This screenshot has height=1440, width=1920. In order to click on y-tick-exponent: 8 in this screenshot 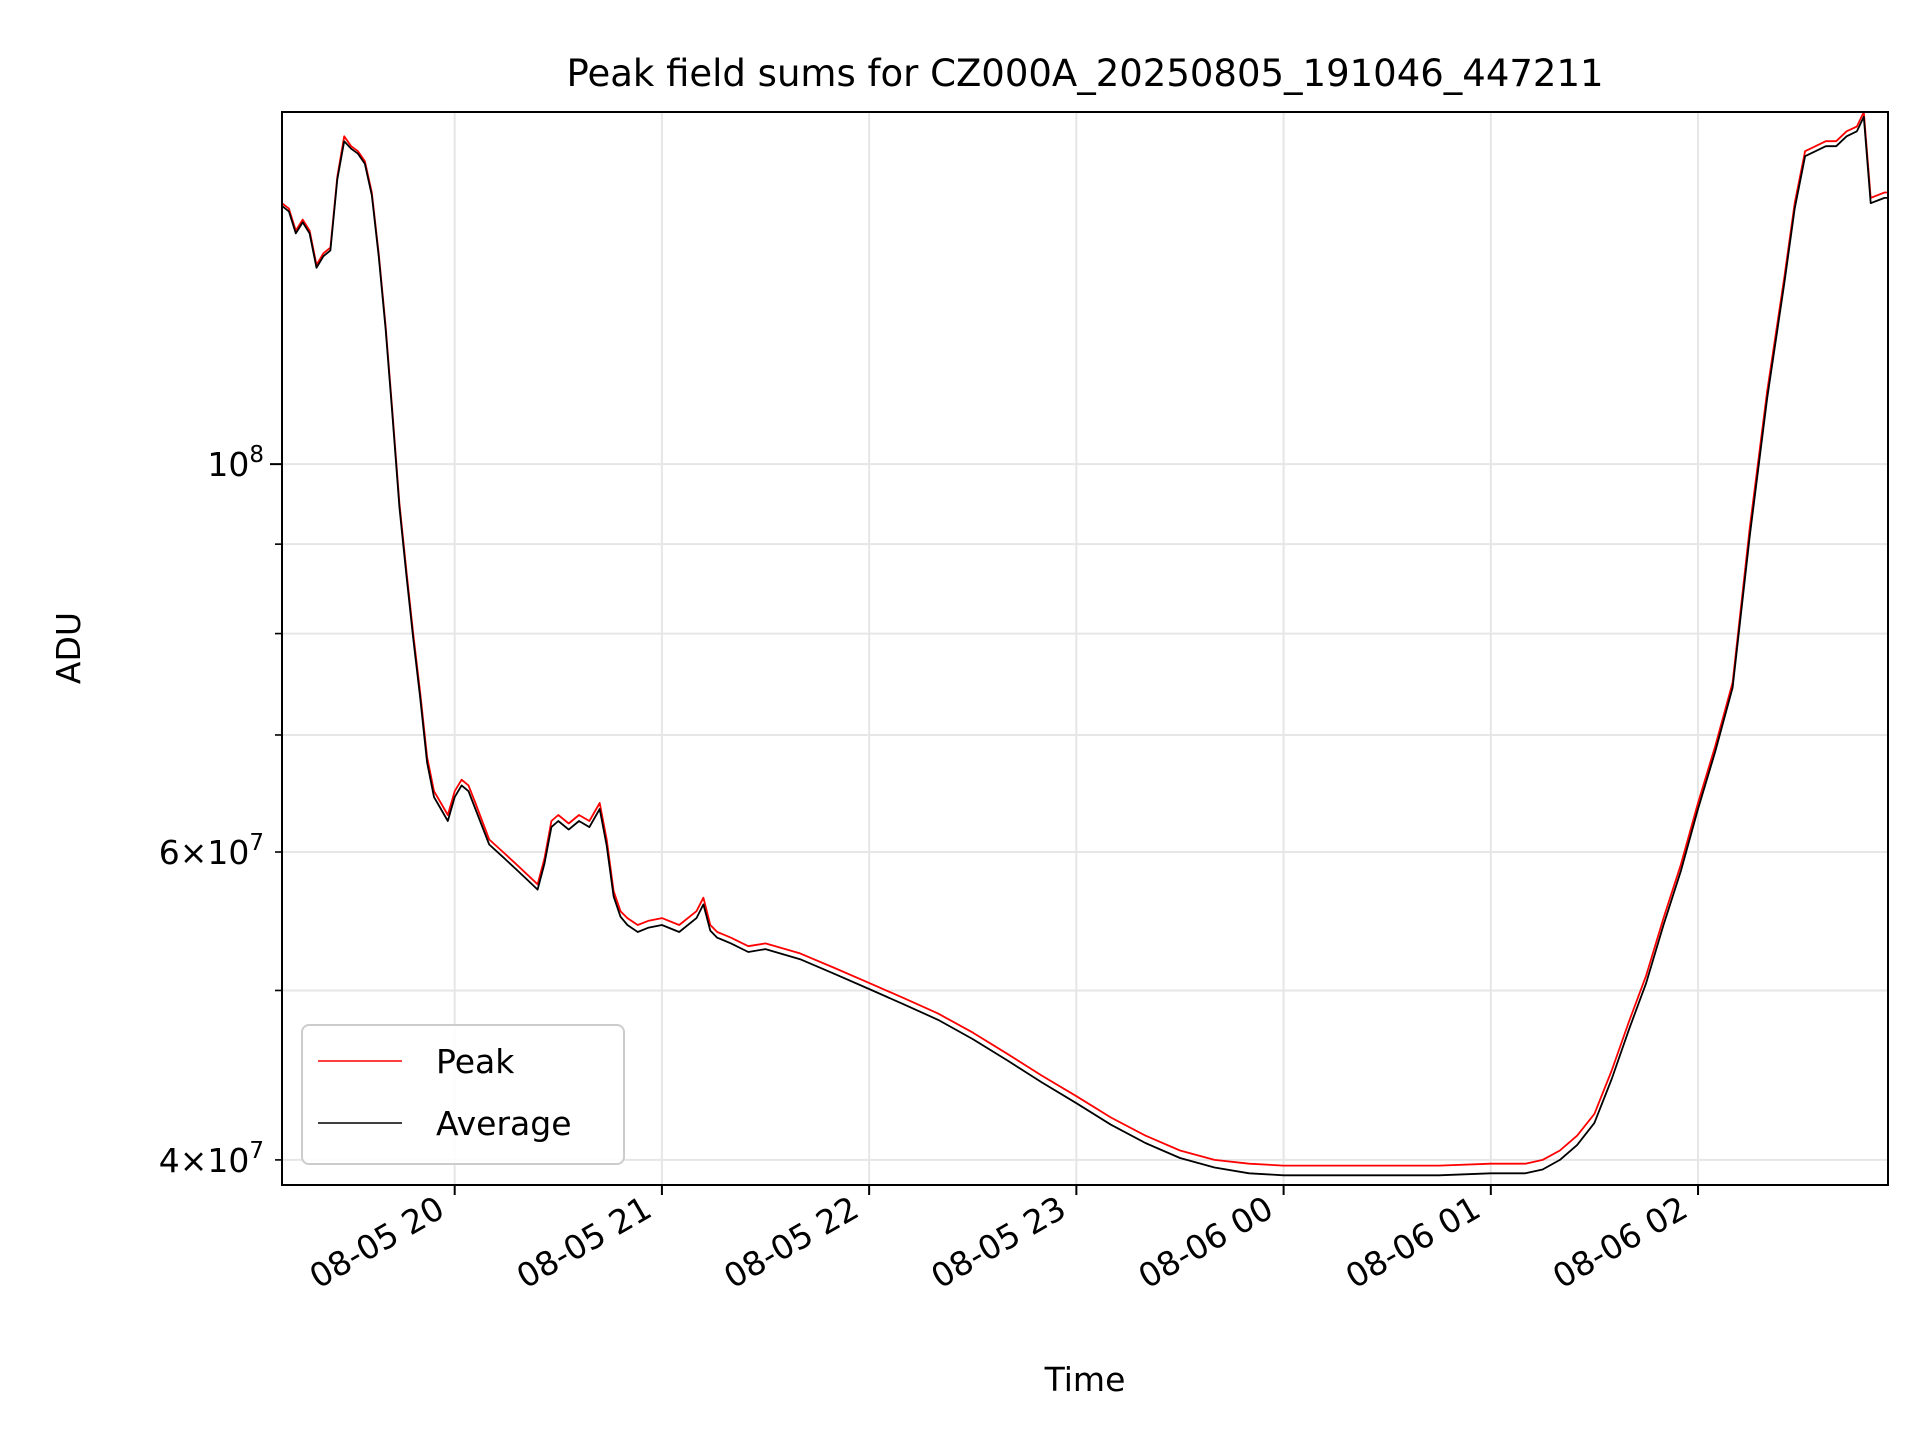, I will do `click(256, 455)`.